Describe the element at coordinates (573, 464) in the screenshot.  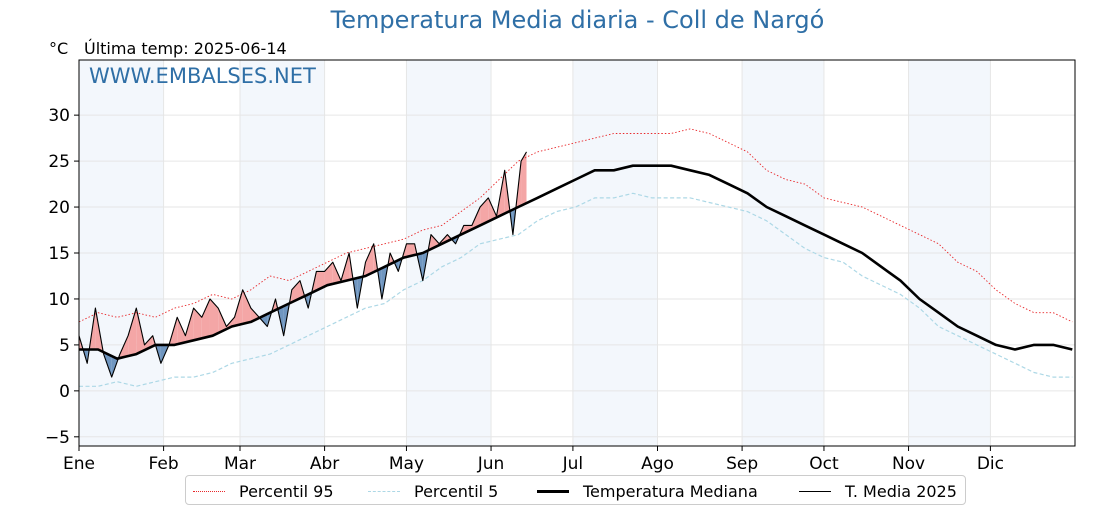
I see `x-tick-label: Jul` at that location.